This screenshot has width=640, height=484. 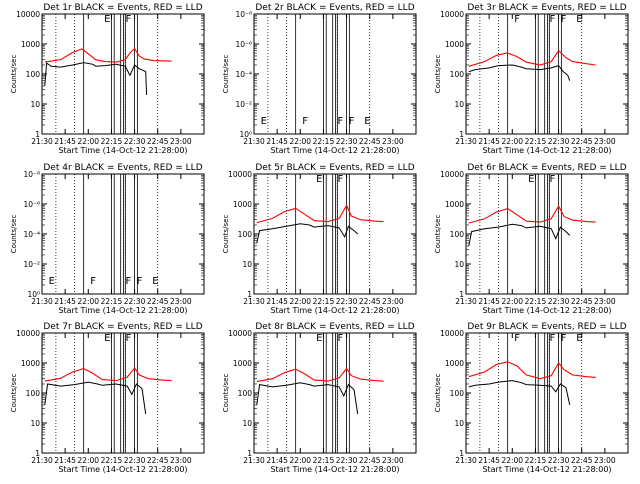 What do you see at coordinates (546, 8) in the screenshot?
I see `panel-title: Det 3r BLACK = Events, RED = LLD` at bounding box center [546, 8].